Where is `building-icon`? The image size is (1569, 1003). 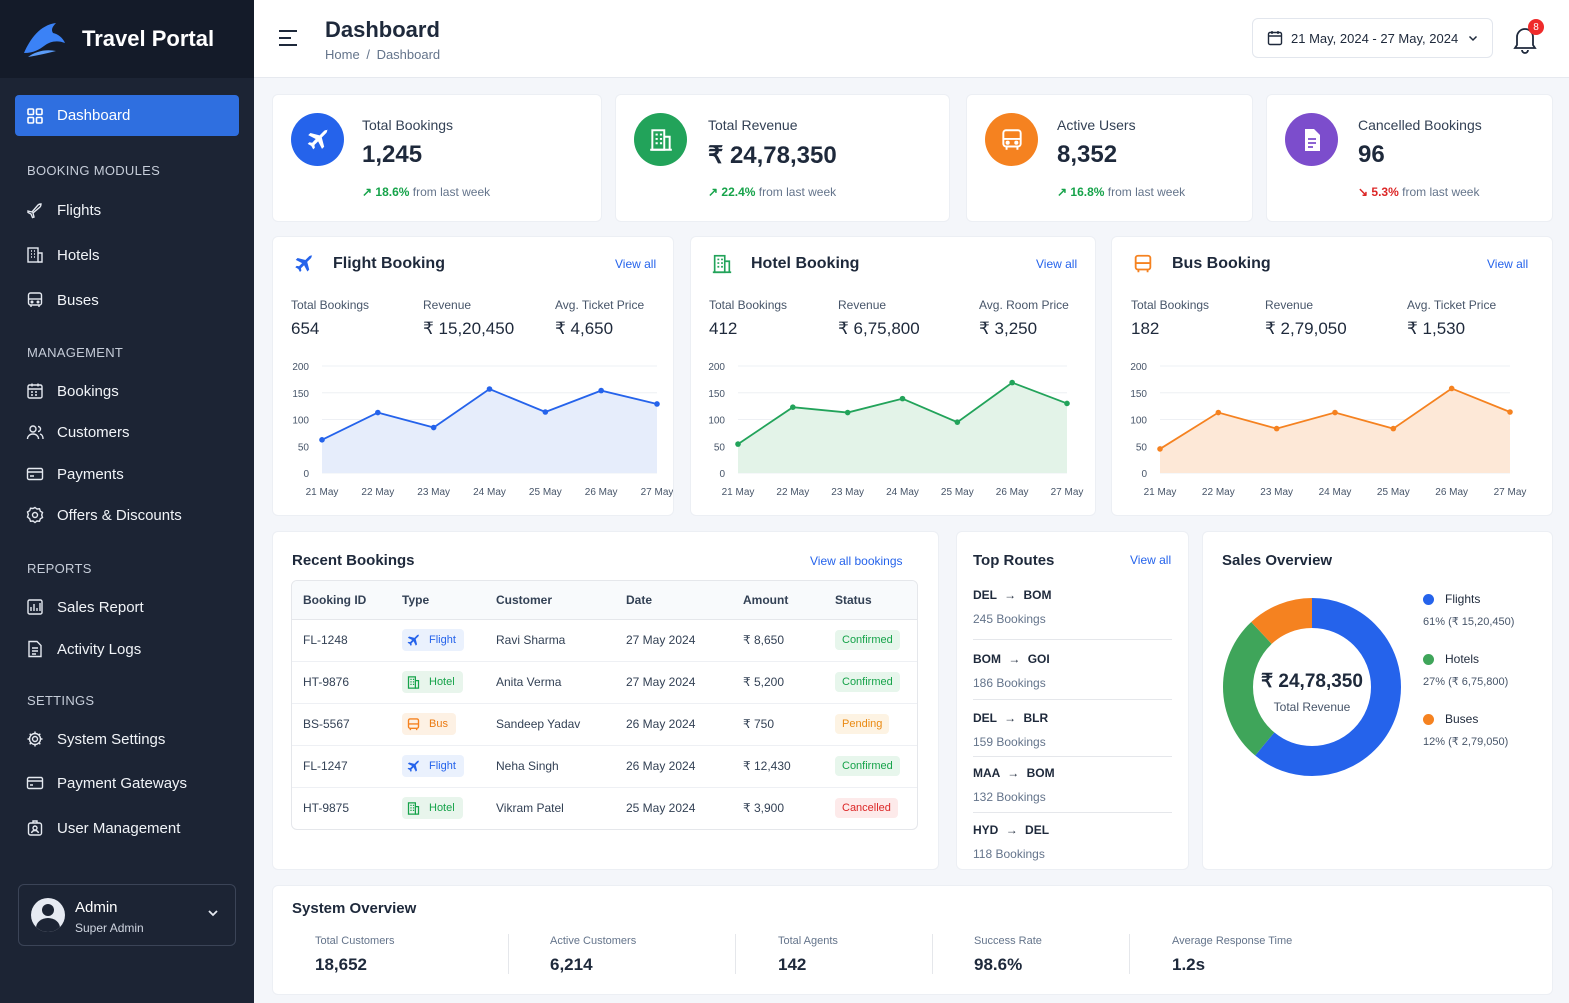
building-icon is located at coordinates (35, 255).